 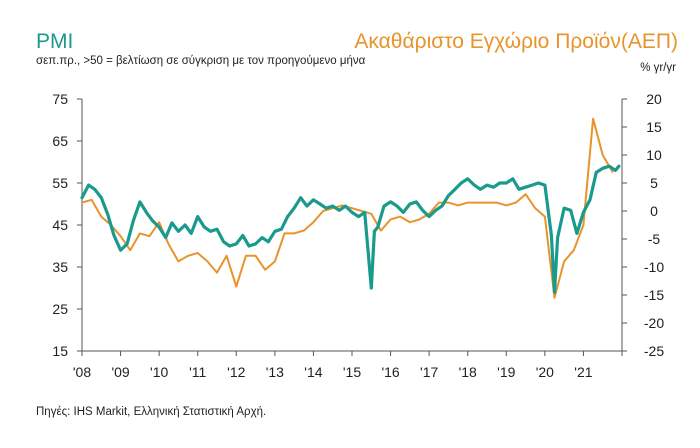 What do you see at coordinates (654, 127) in the screenshot?
I see `y-right-tick-label: 15` at bounding box center [654, 127].